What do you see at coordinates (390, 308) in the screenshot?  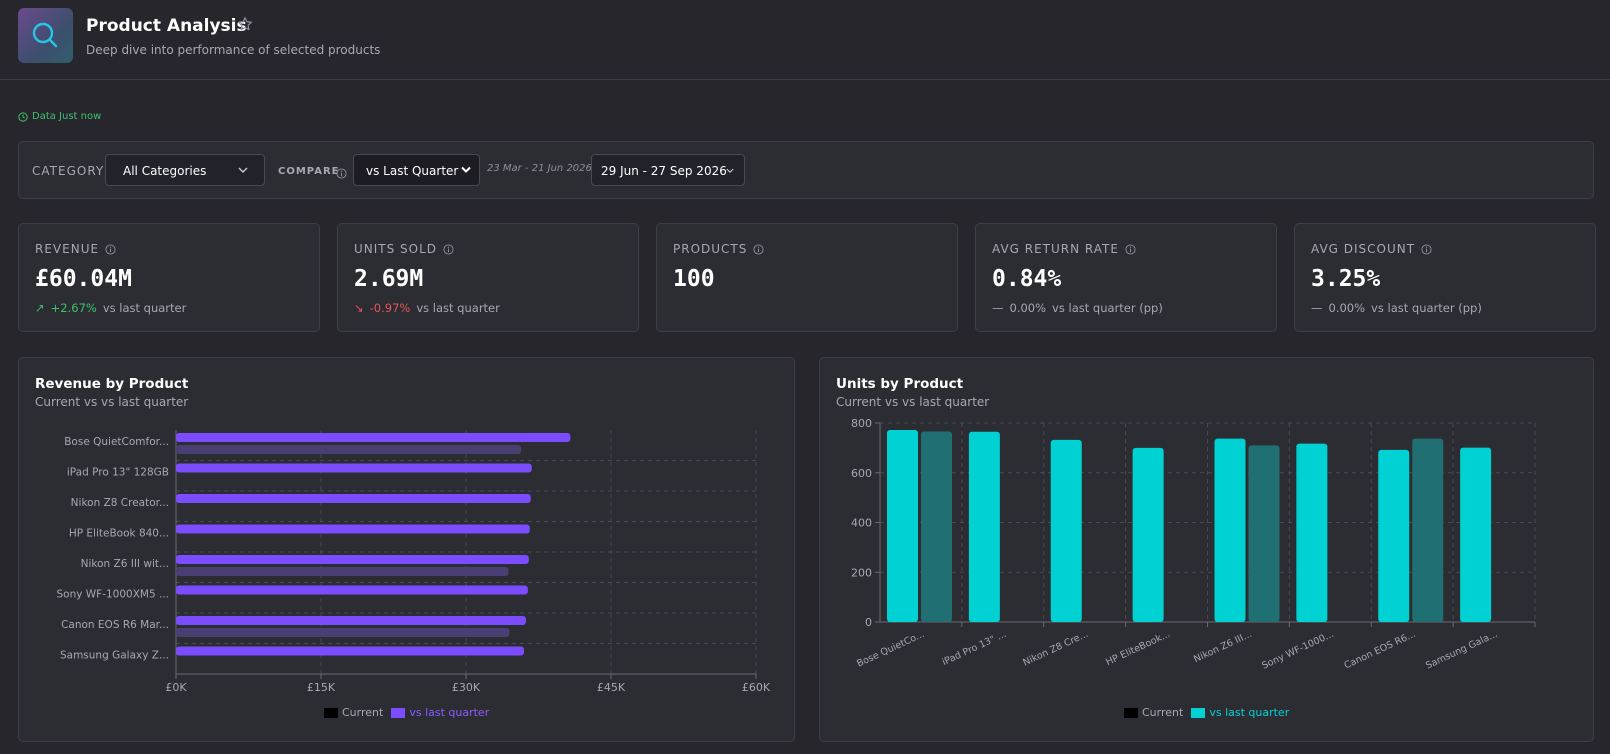 I see `kpi-delta: -0.97%` at bounding box center [390, 308].